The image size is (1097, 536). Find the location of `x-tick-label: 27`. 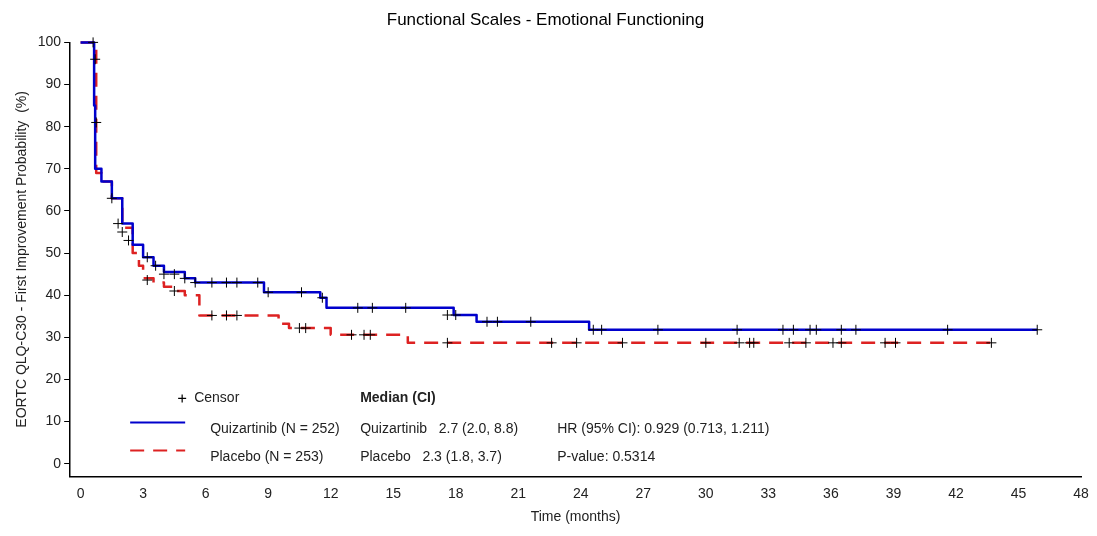

x-tick-label: 27 is located at coordinates (643, 492).